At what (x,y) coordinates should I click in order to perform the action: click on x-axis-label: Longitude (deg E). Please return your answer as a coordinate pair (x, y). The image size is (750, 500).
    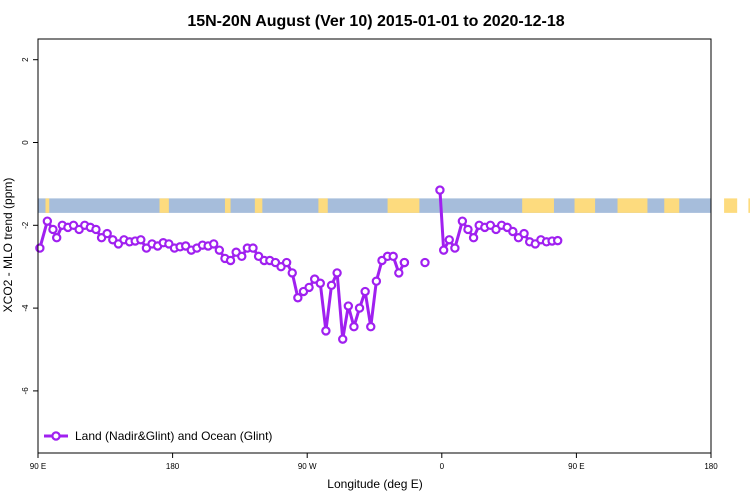
    Looking at the image, I should click on (374, 484).